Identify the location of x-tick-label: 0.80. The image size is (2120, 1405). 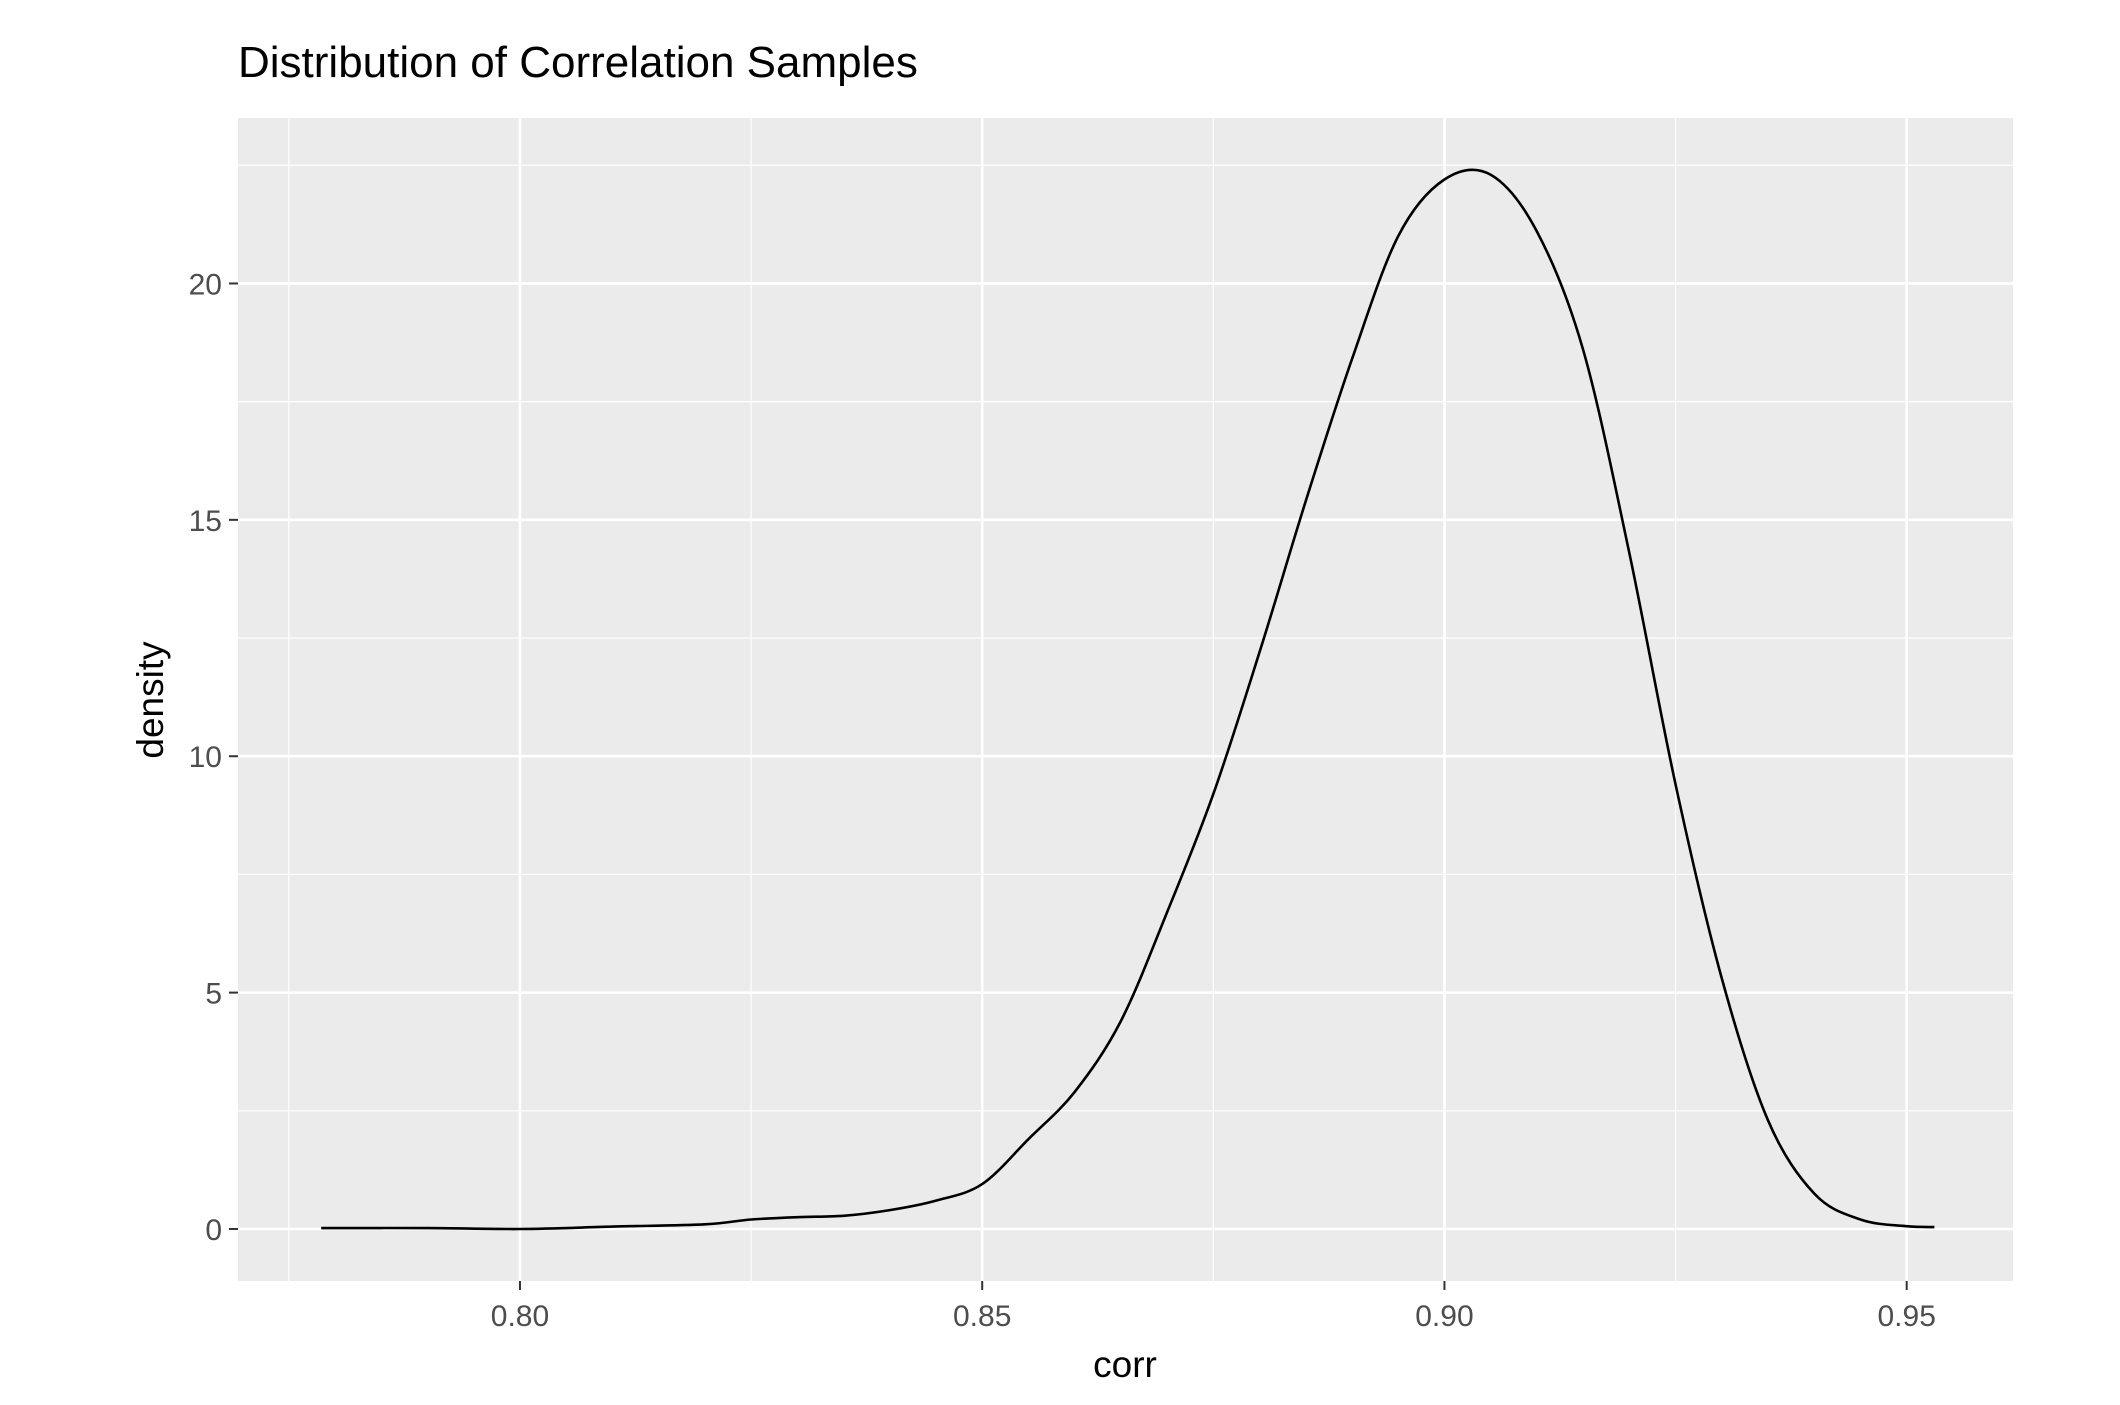
(520, 1316).